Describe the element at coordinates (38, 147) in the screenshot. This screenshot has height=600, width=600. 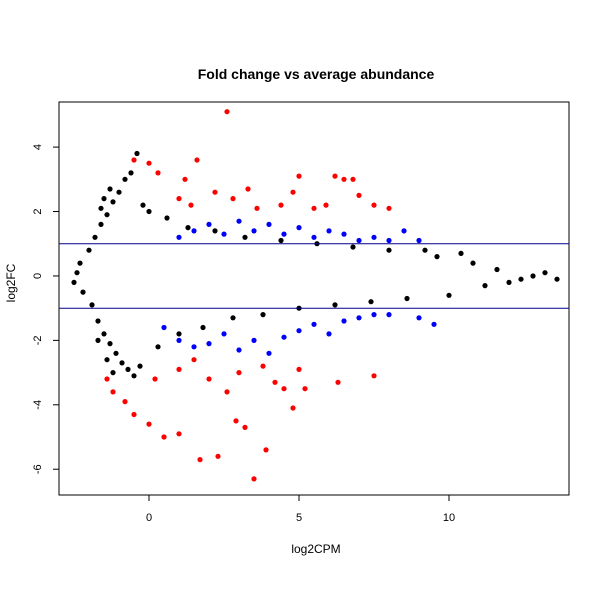
I see `y-tick-label: 4` at that location.